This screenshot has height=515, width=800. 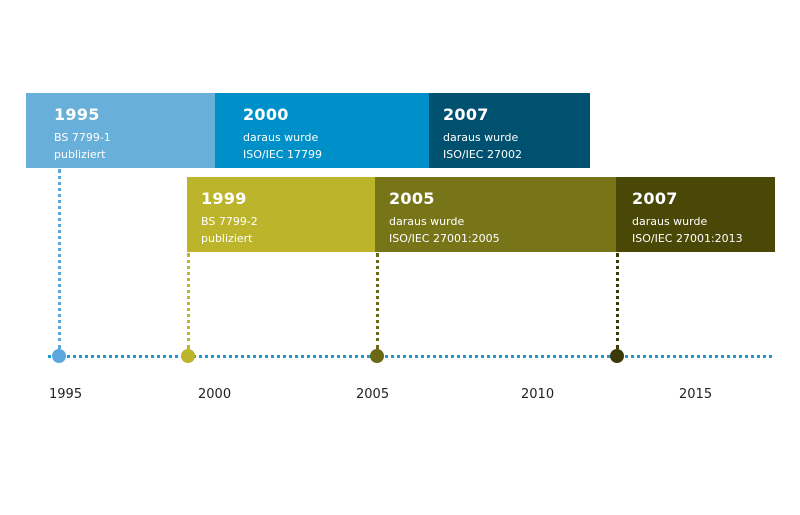 I want to click on connector-1995, so click(x=59, y=259).